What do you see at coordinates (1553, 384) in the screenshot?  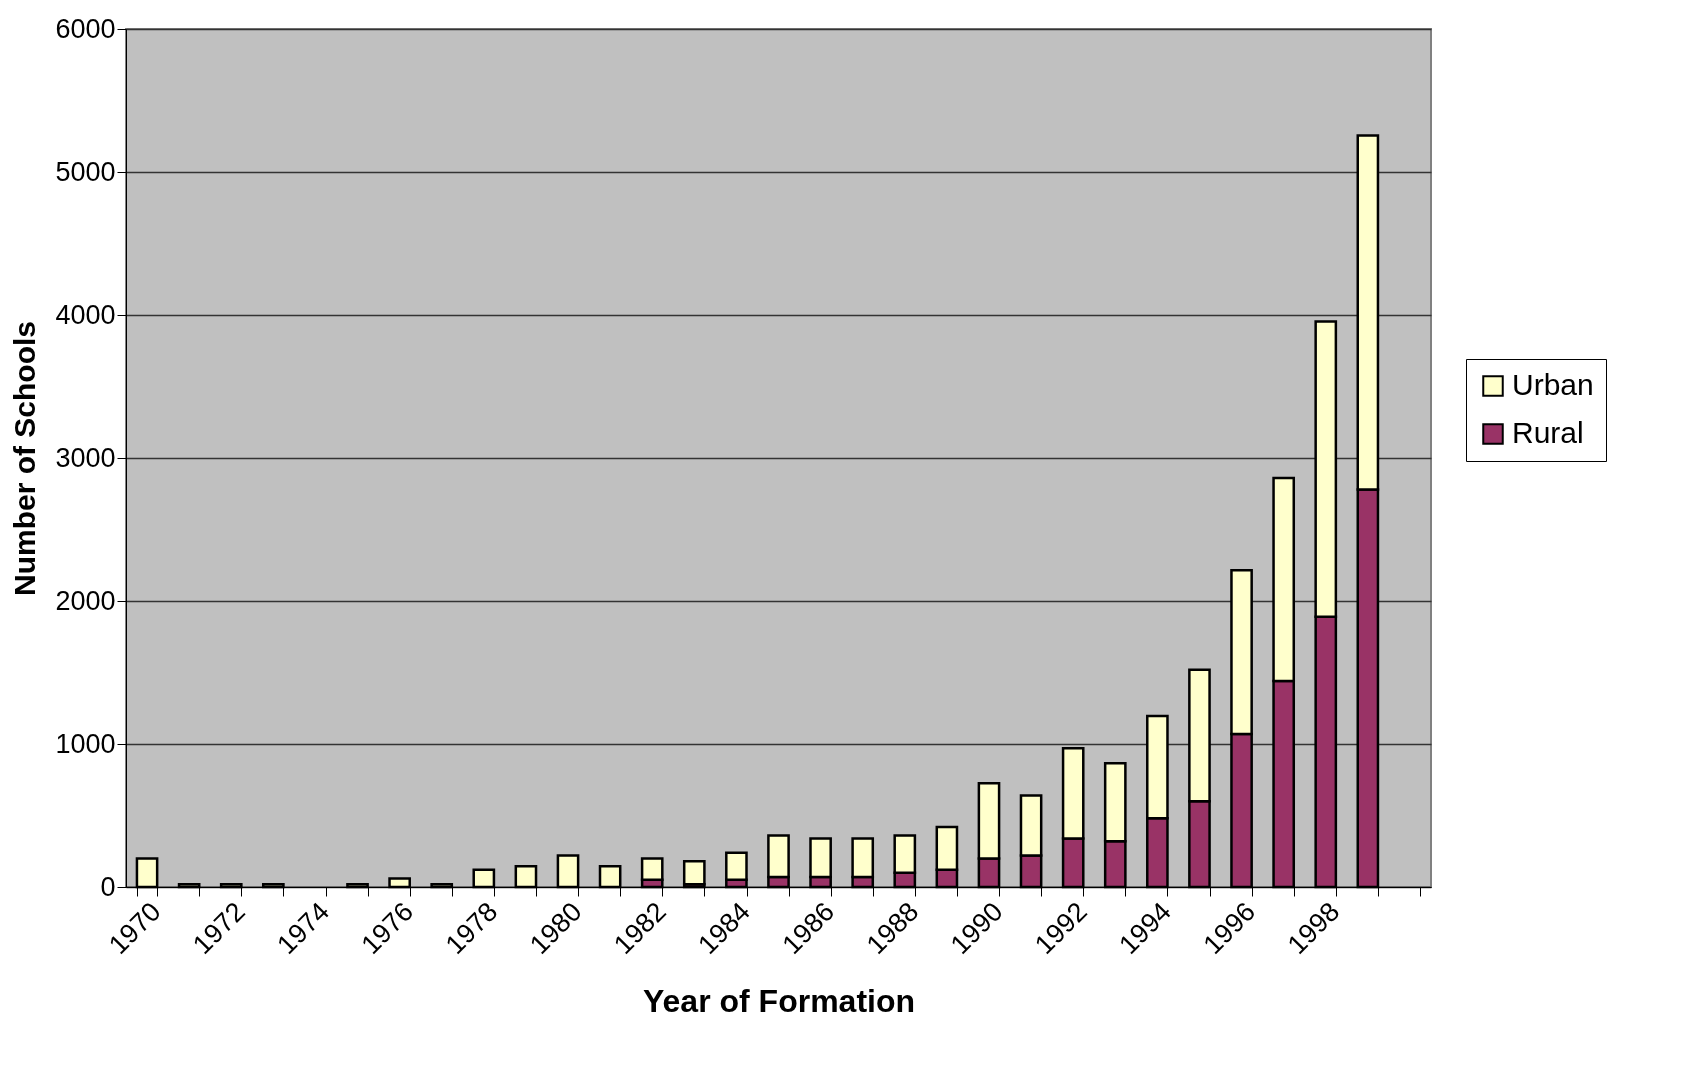 I see `legend-label: Urban` at bounding box center [1553, 384].